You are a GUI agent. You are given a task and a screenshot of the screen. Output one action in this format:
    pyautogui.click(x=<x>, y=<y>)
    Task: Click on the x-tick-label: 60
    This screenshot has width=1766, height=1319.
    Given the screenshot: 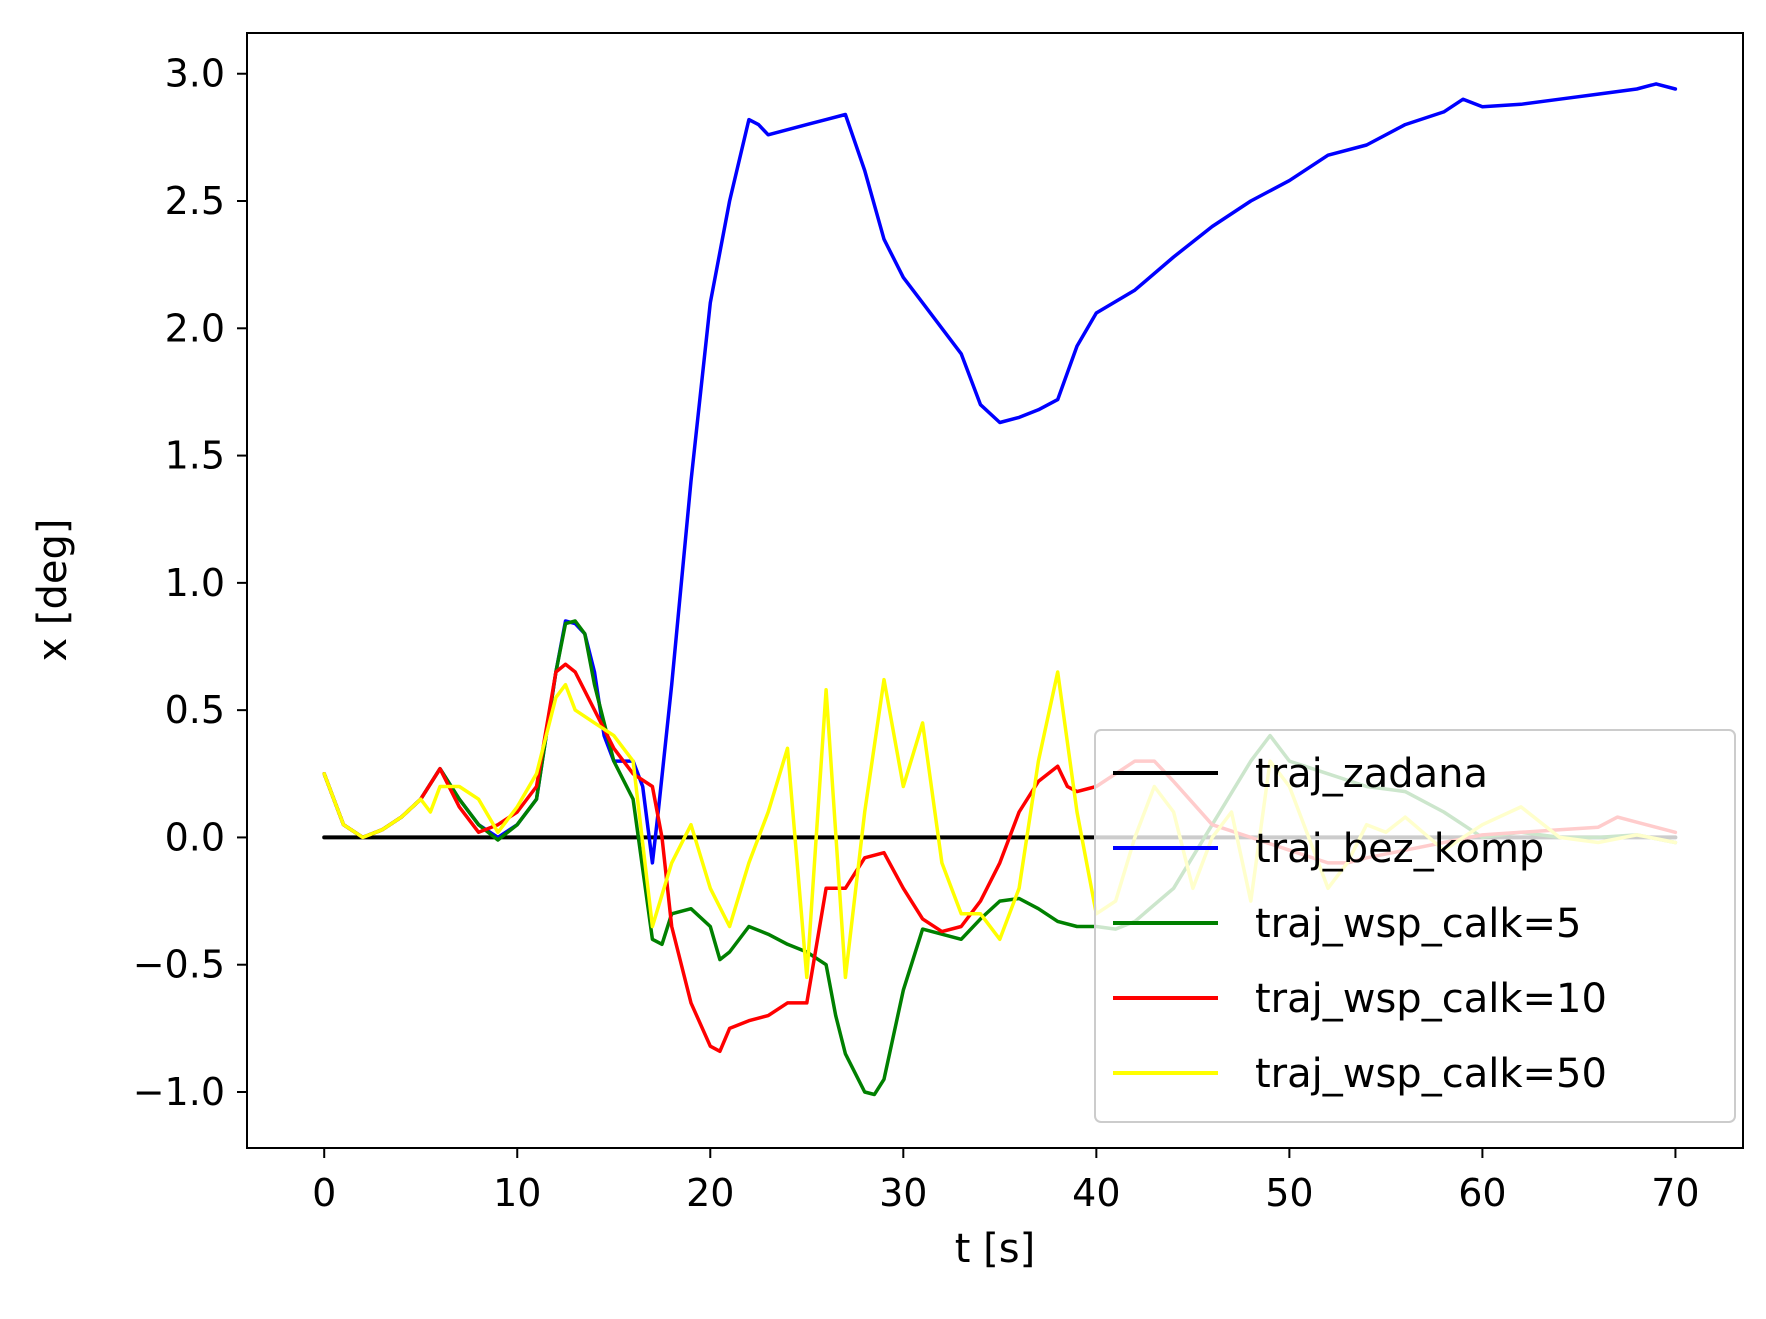 What is the action you would take?
    pyautogui.click(x=1482, y=1193)
    